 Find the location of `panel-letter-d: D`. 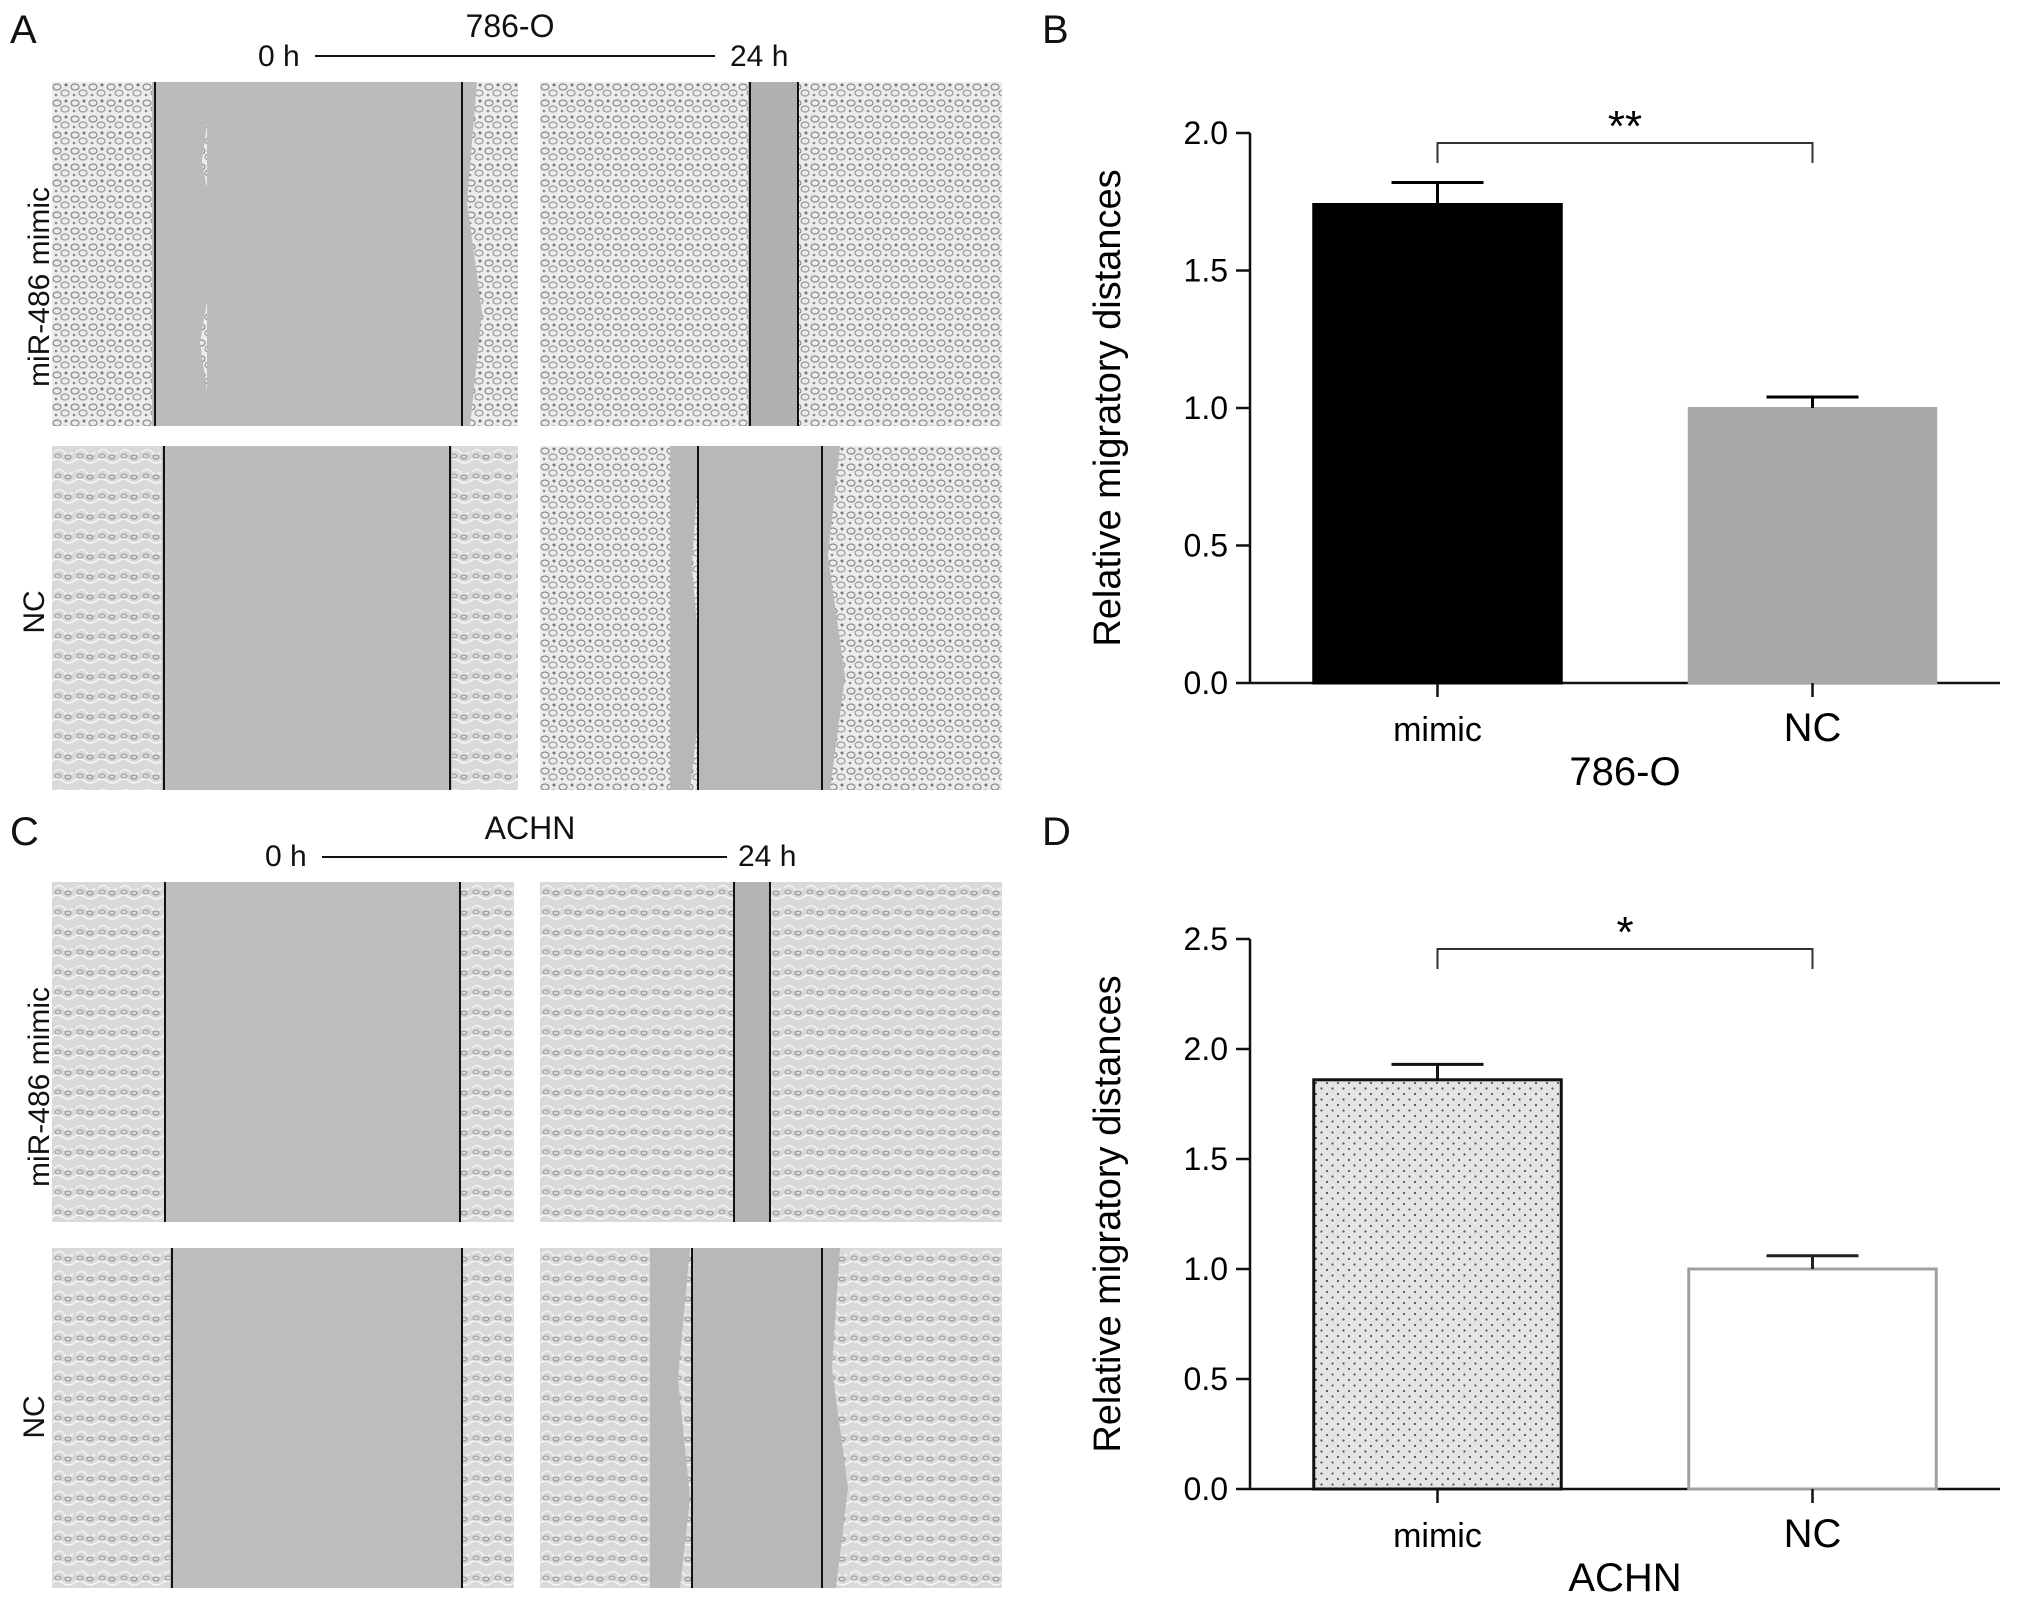

panel-letter-d: D is located at coordinates (1056, 832).